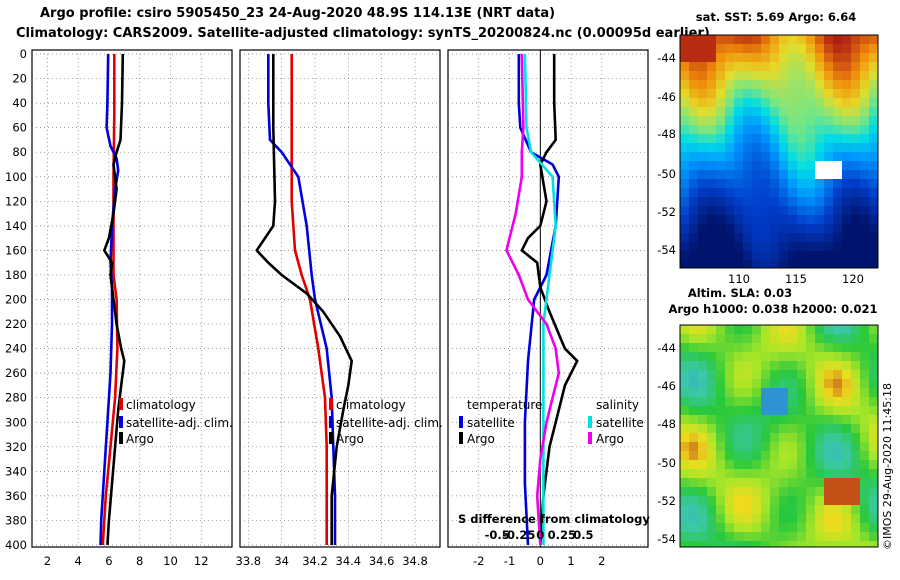 The width and height of the screenshot is (900, 580). Describe the element at coordinates (16, 422) in the screenshot. I see `depth-tick-label: 300` at that location.